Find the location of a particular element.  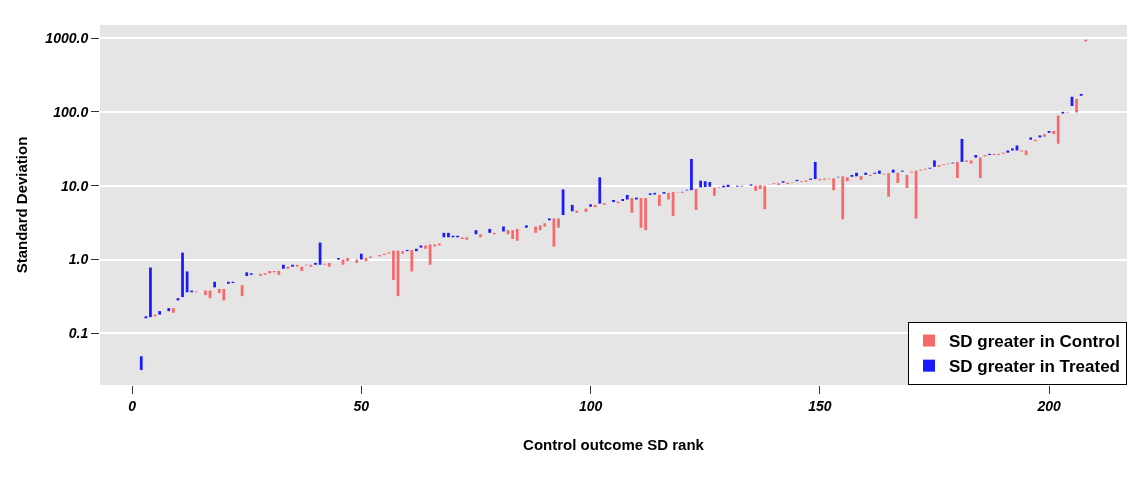

x-tick-label: 100 is located at coordinates (590, 405).